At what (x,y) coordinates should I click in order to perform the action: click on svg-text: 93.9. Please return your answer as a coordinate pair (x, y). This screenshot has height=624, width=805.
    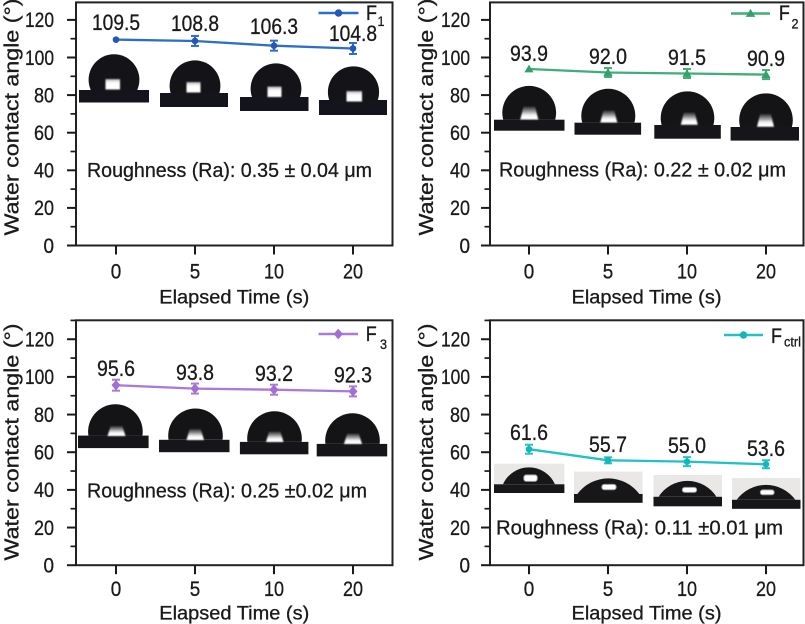
    Looking at the image, I should click on (529, 53).